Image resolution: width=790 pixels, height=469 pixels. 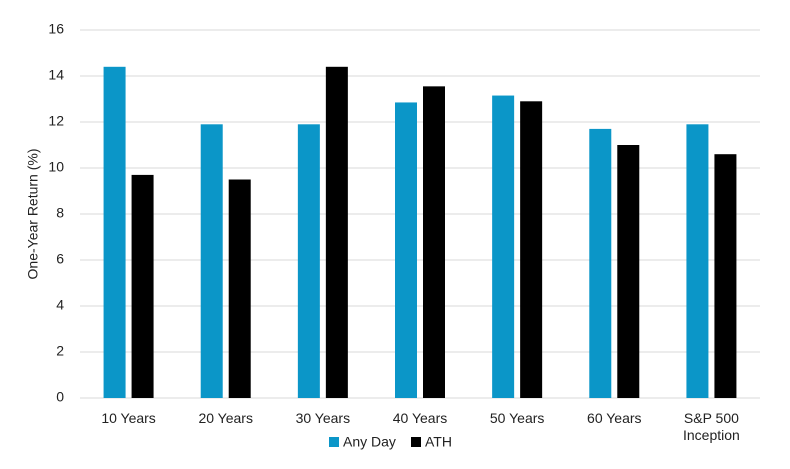 What do you see at coordinates (711, 426) in the screenshot?
I see `x-tick-label: S&P 500 Inception` at bounding box center [711, 426].